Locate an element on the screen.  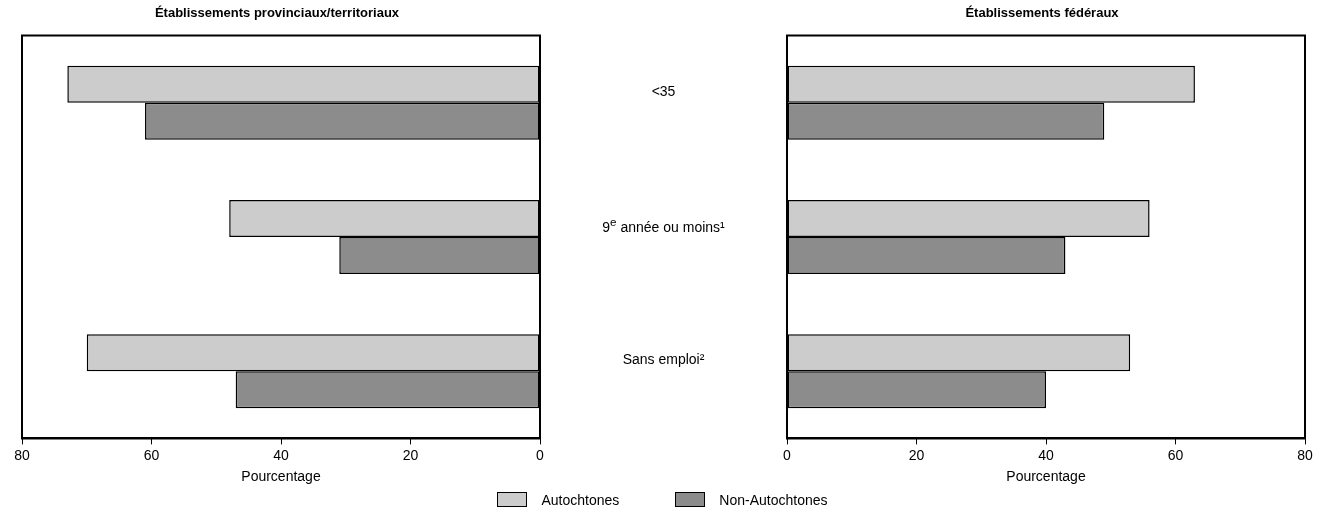
y-tick-label: 9$^{e}$ année ou moins¹ is located at coordinates (663, 225).